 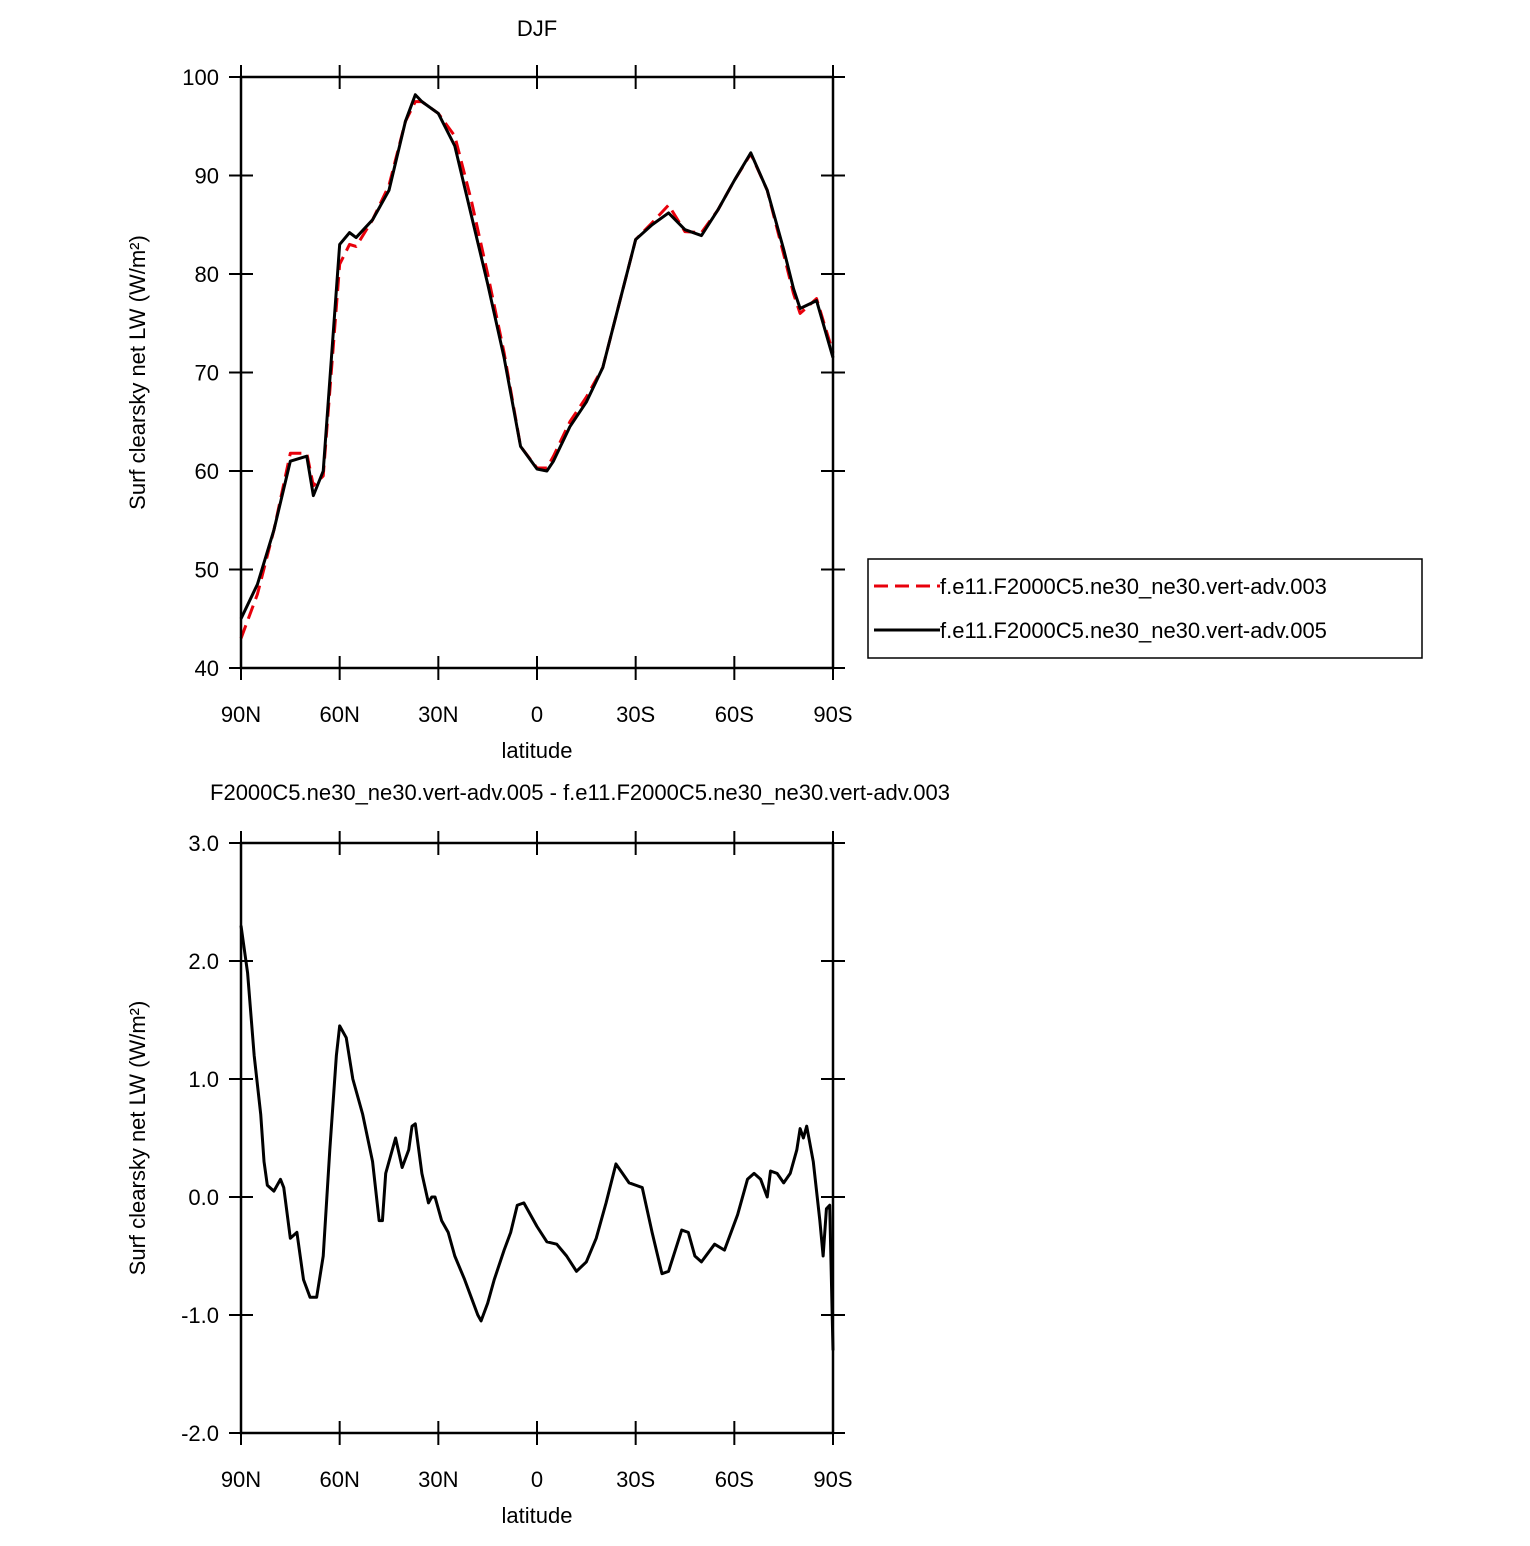 What do you see at coordinates (207, 570) in the screenshot?
I see `y-tick-label: 50` at bounding box center [207, 570].